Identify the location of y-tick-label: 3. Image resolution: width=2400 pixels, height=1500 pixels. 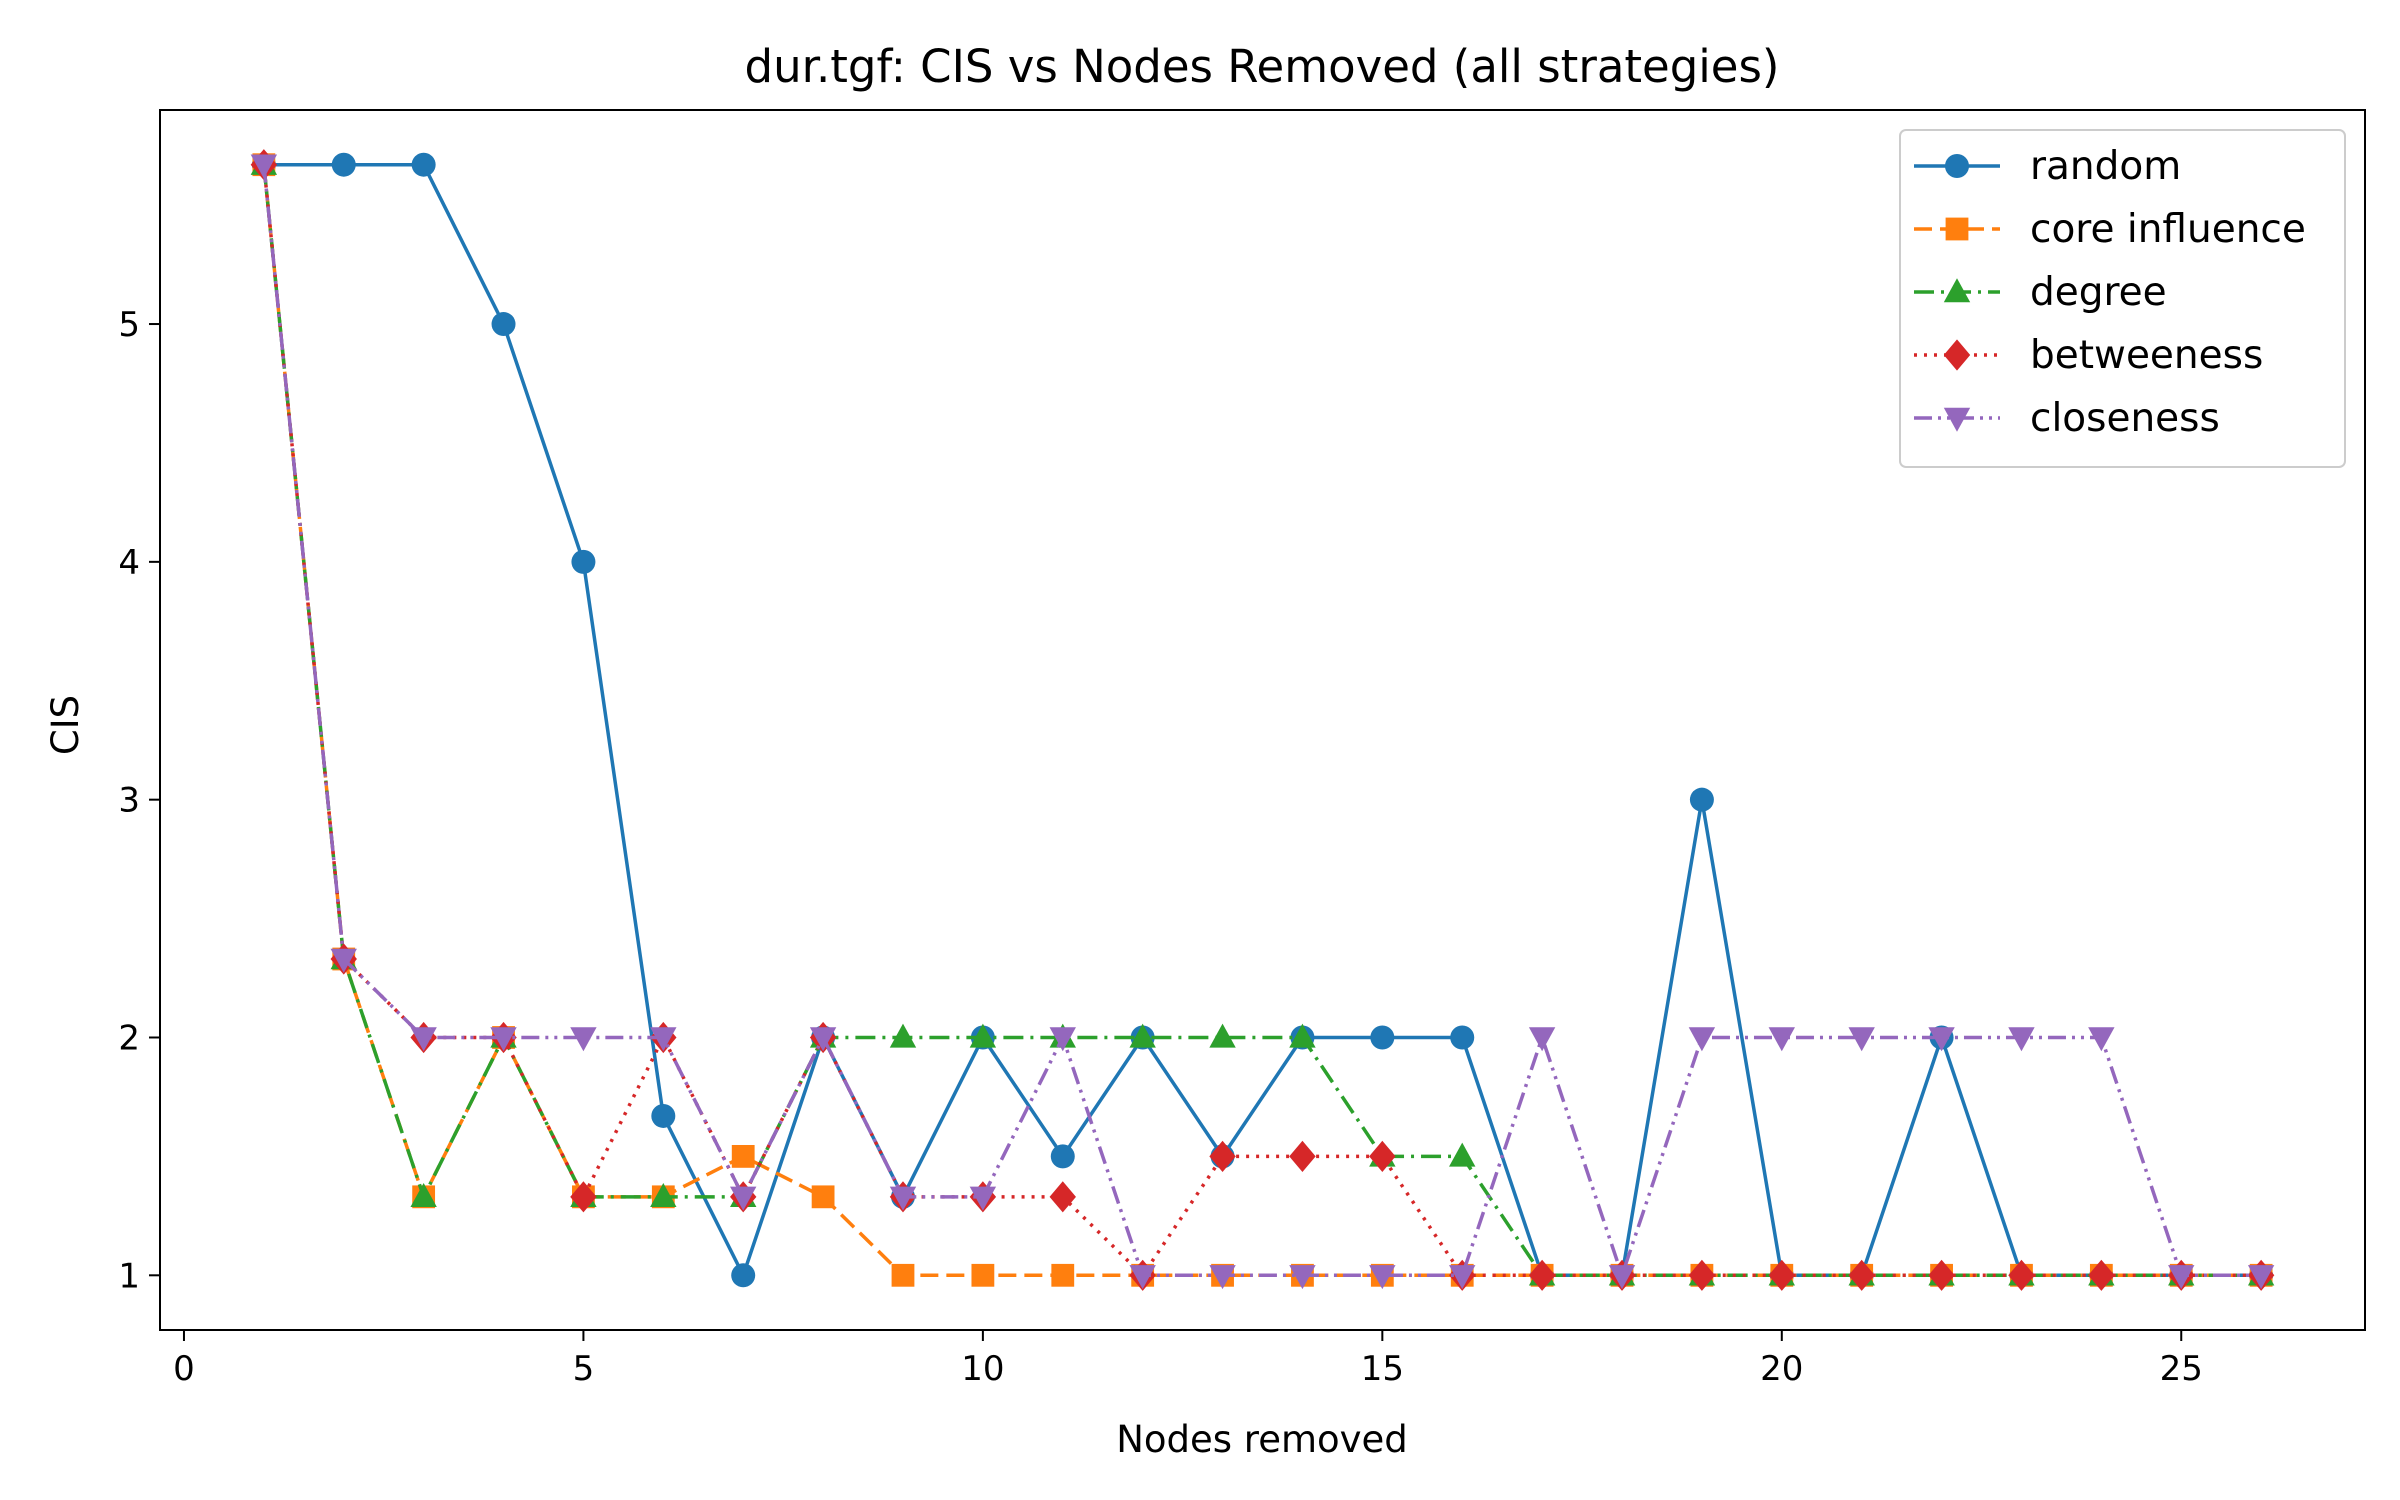
(129, 801).